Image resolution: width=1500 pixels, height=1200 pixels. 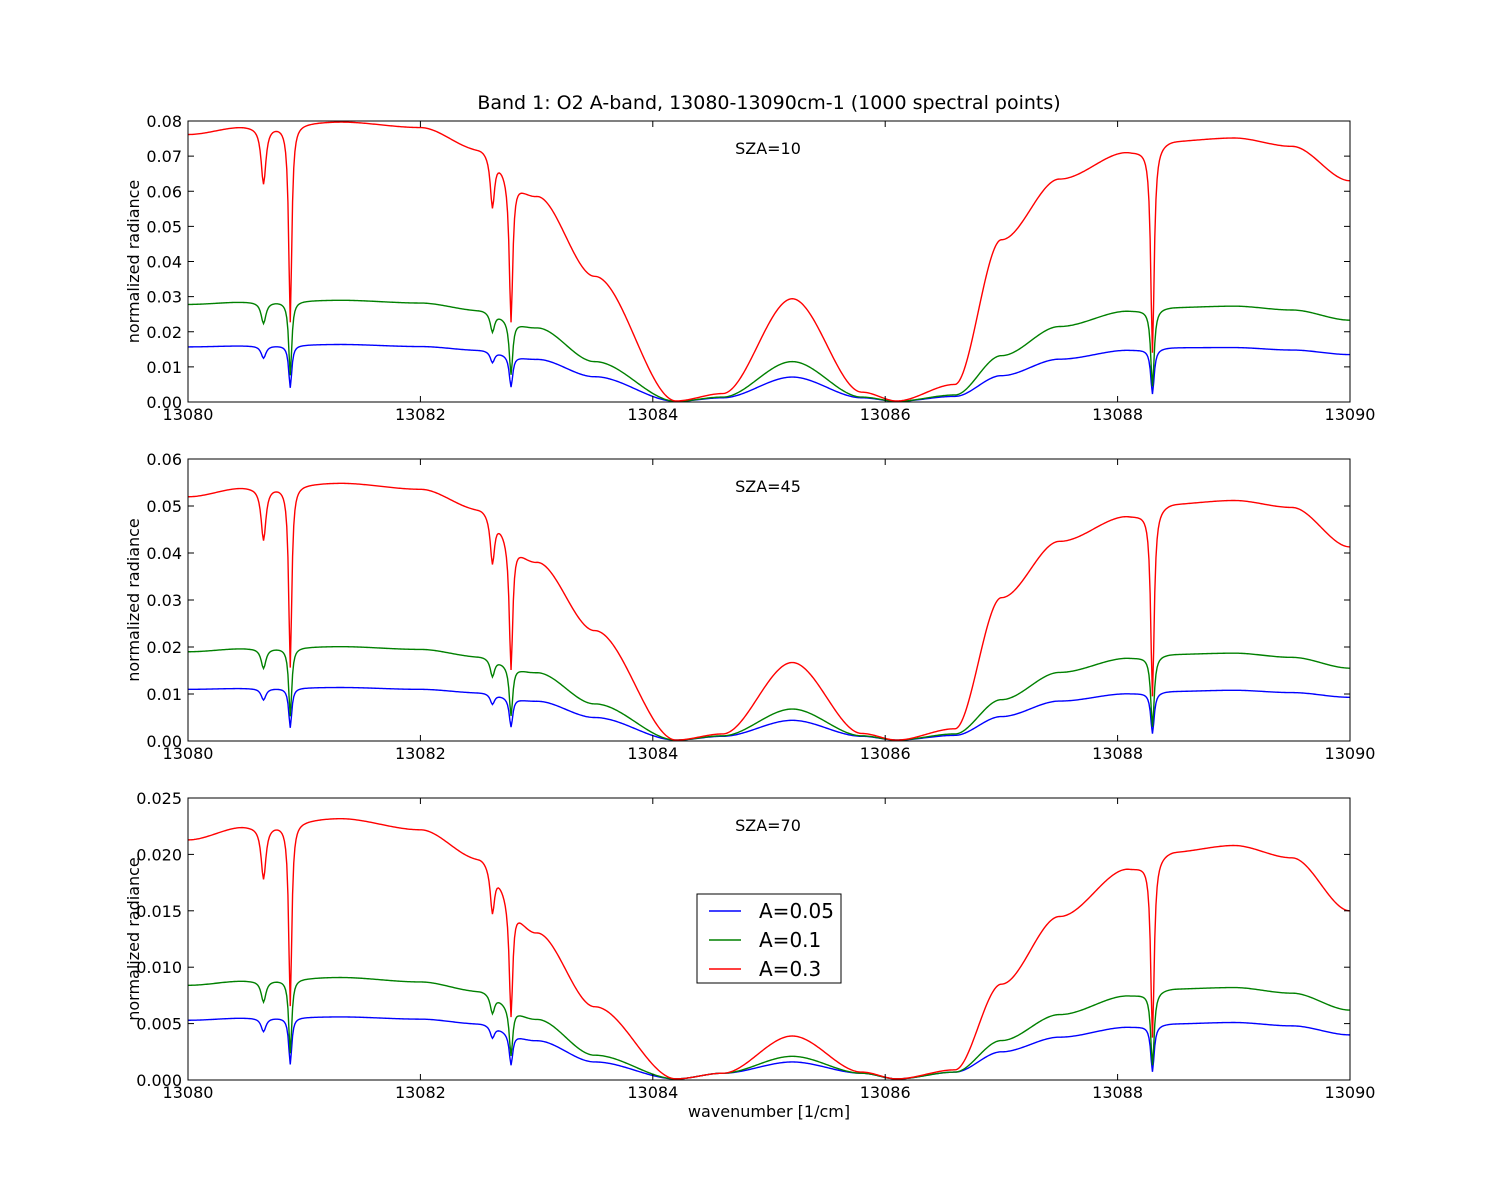 What do you see at coordinates (769, 1111) in the screenshot?
I see `x-axis-label: wavenumber [1/cm]` at bounding box center [769, 1111].